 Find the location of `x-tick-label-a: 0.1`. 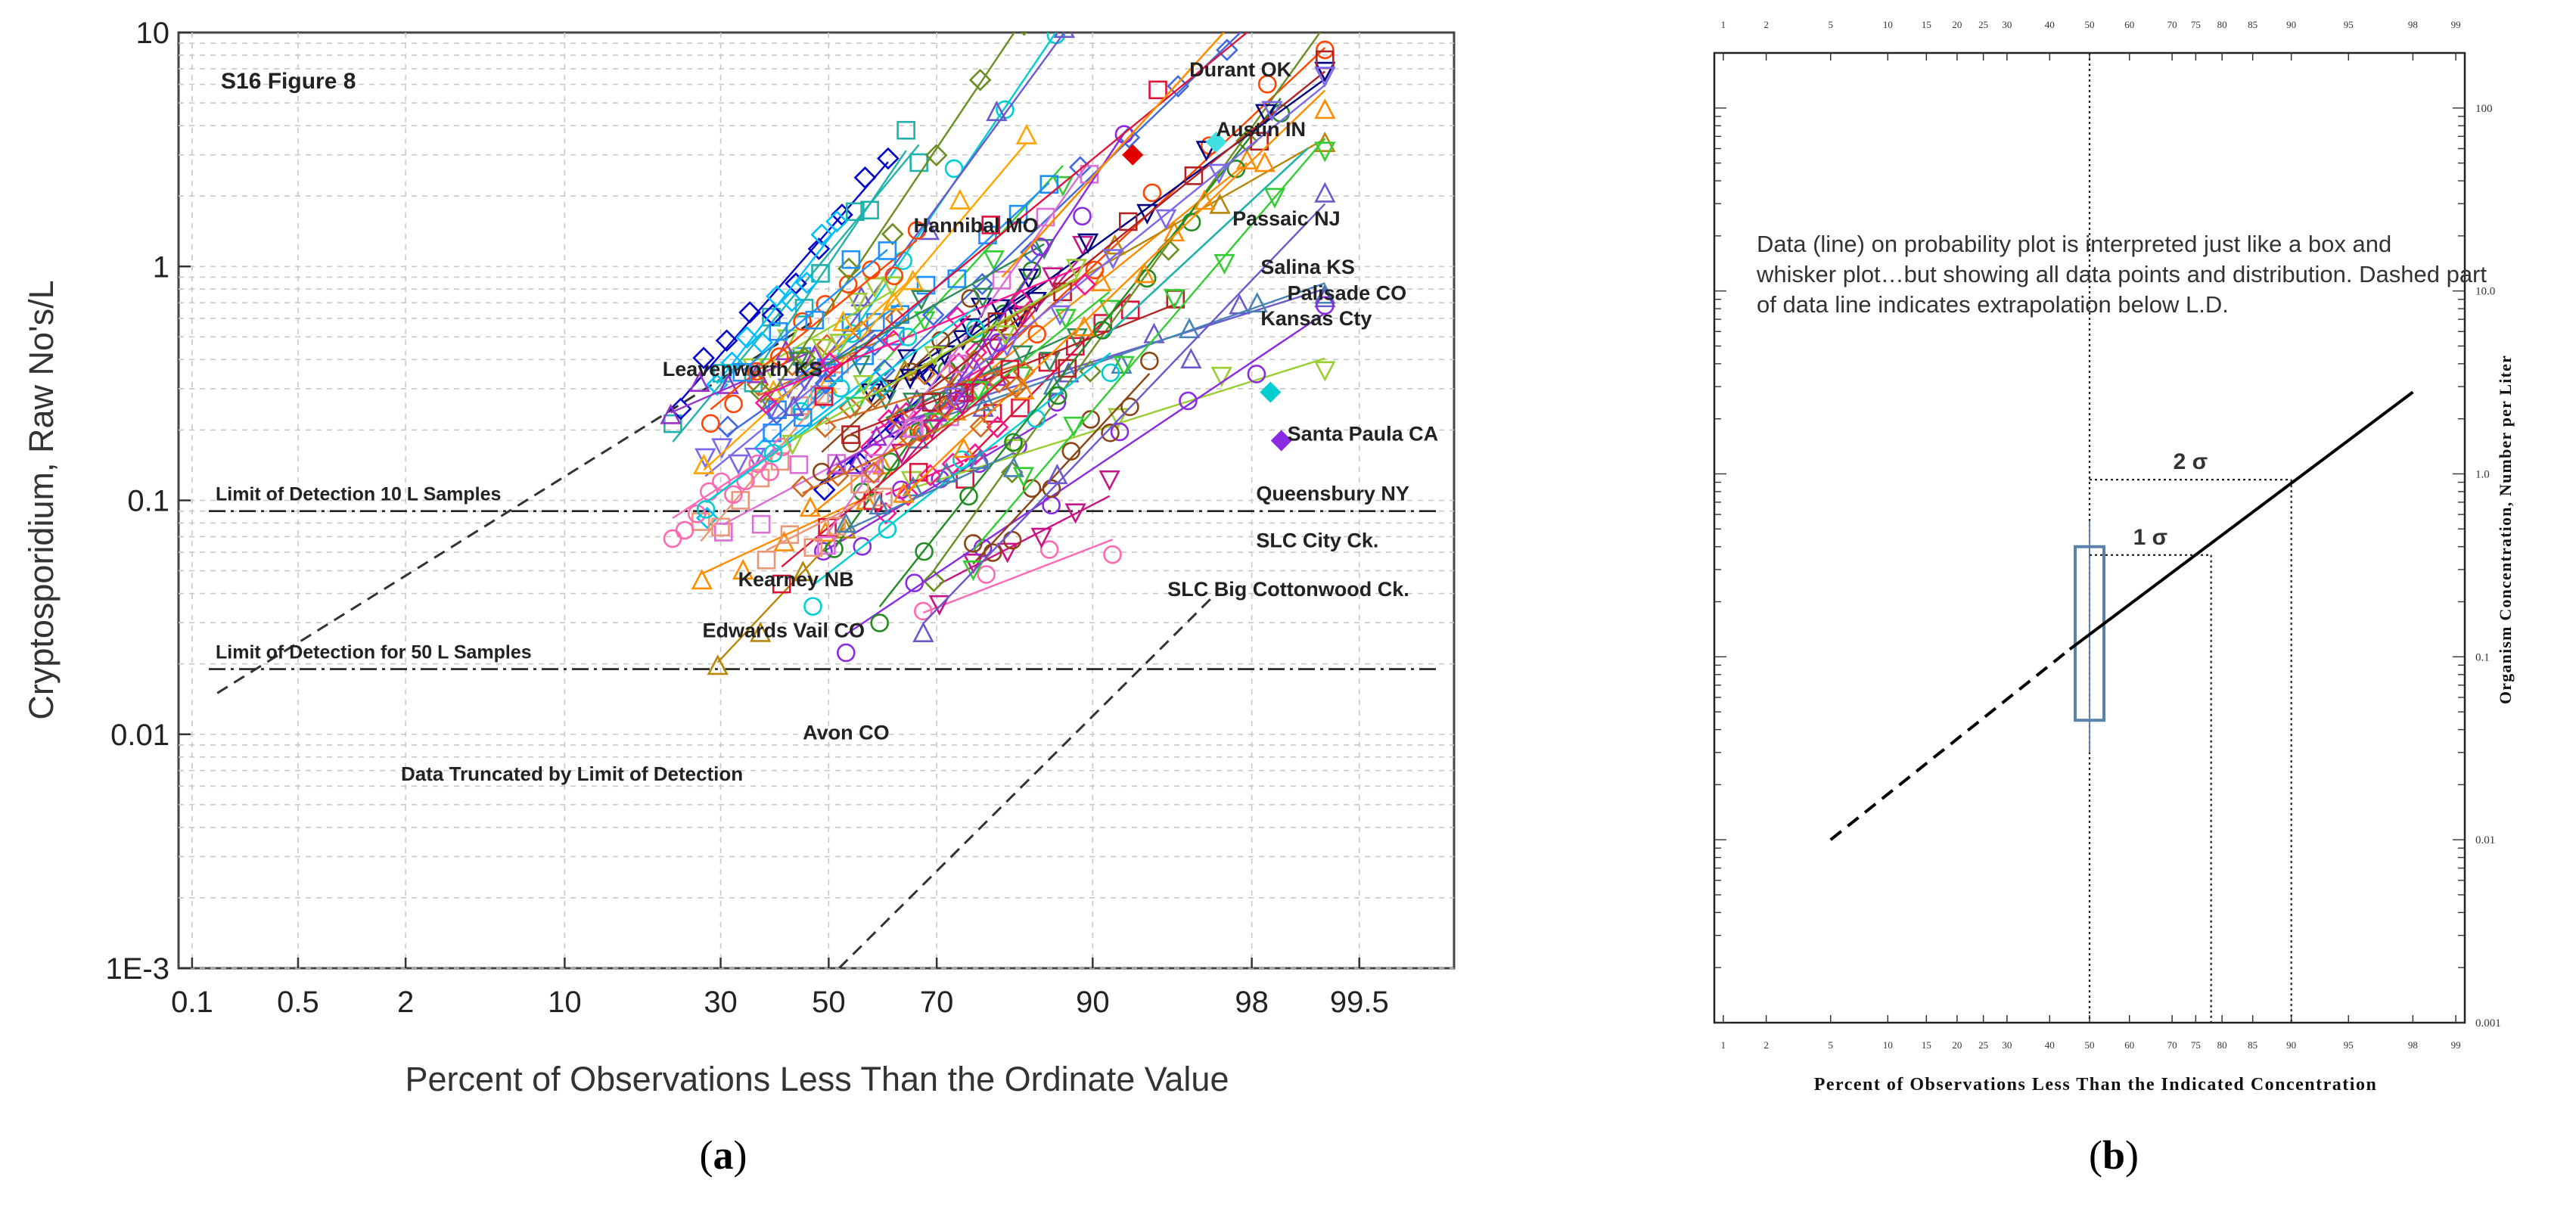

x-tick-label-a: 0.1 is located at coordinates (192, 1002).